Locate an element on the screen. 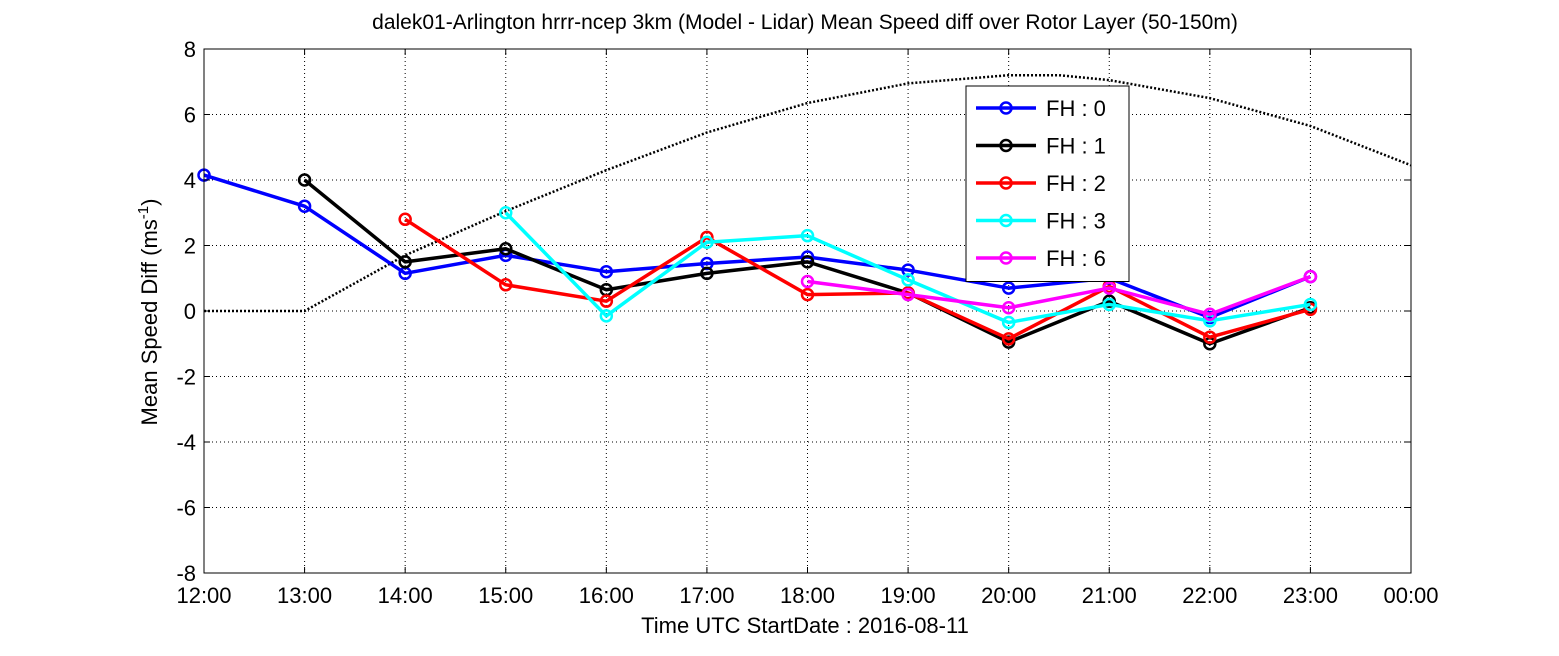 This screenshot has height=656, width=1559. y-tick-label: -2 is located at coordinates (186, 377).